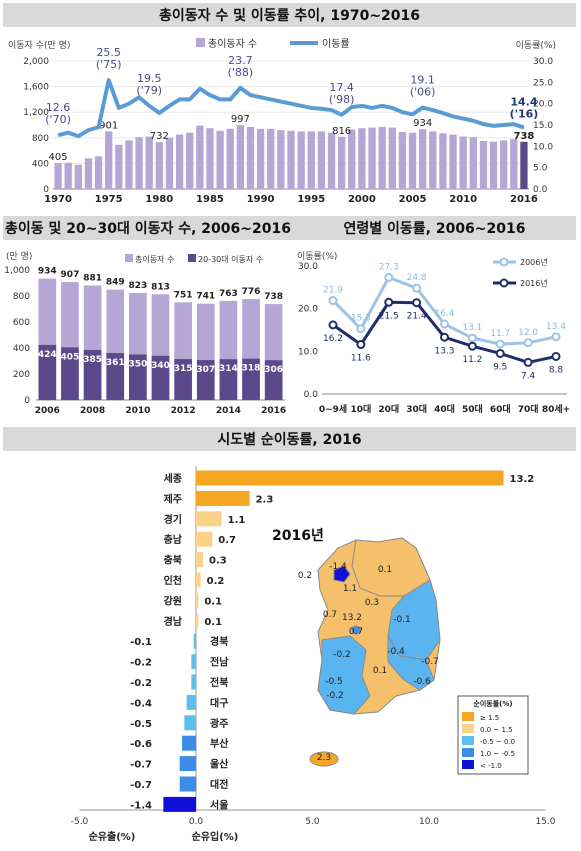 The width and height of the screenshot is (581, 851). What do you see at coordinates (227, 540) in the screenshot?
I see `value-label: 0.7` at bounding box center [227, 540].